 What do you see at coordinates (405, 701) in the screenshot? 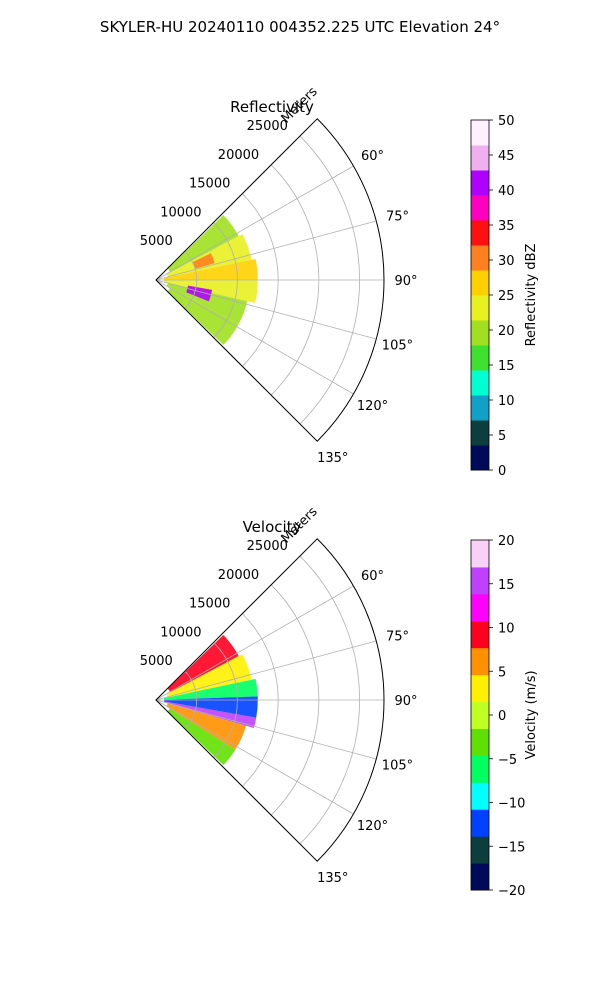
I see `angle-tick-label: 90°` at bounding box center [405, 701].